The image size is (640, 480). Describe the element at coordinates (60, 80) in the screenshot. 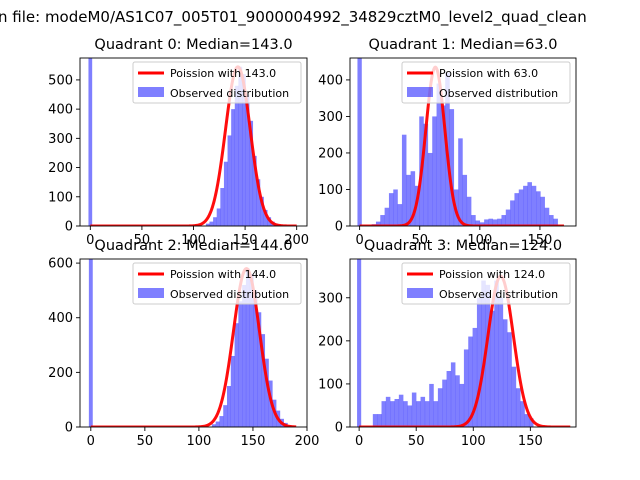

I see `y-tick-label: 500` at that location.